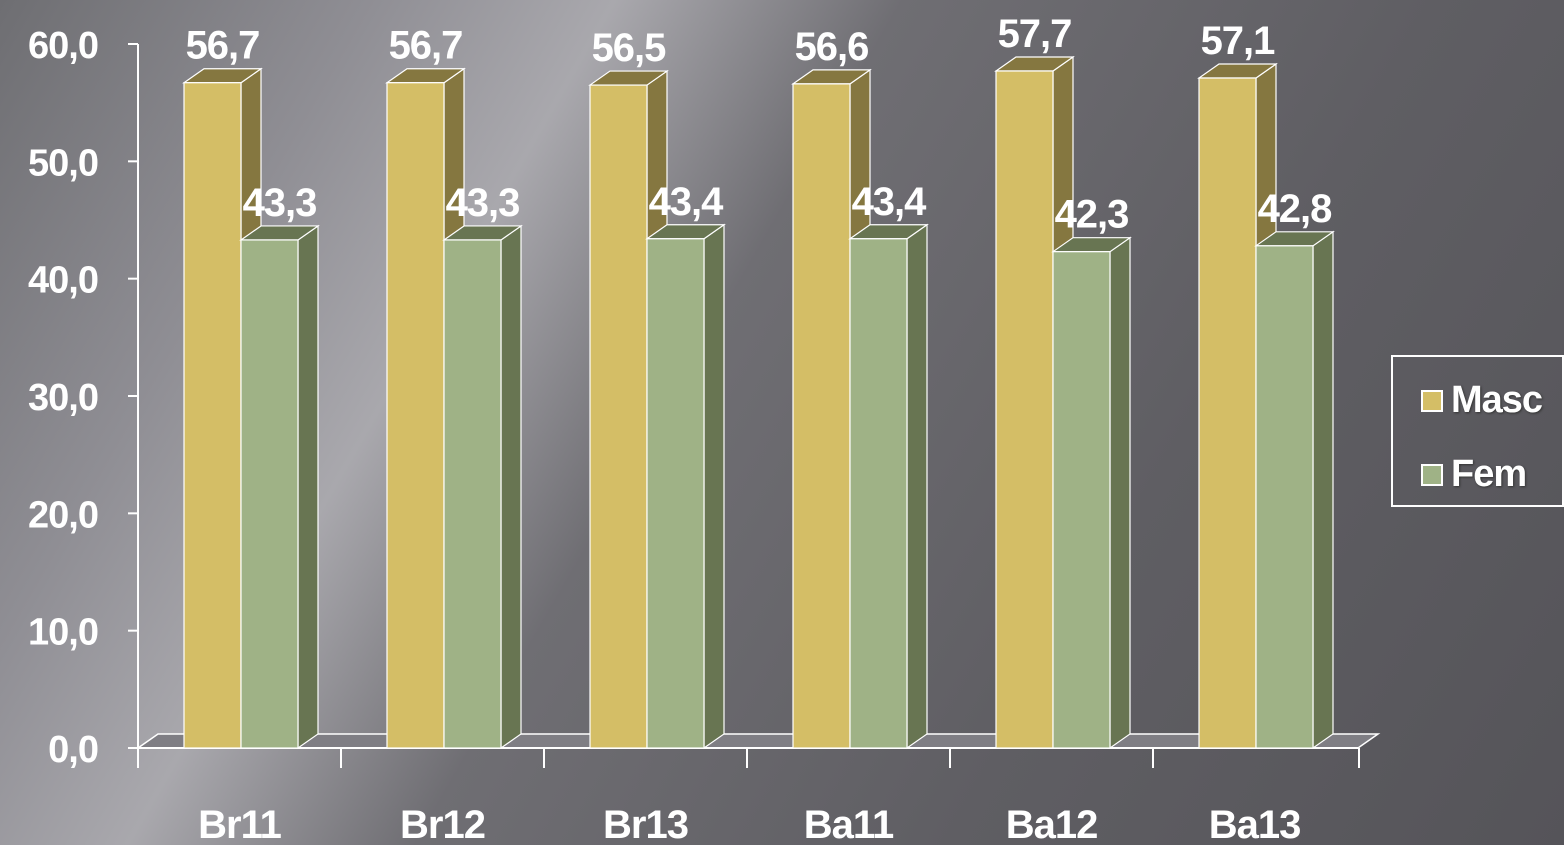  I want to click on y-tick-label: 10,0, so click(63, 633).